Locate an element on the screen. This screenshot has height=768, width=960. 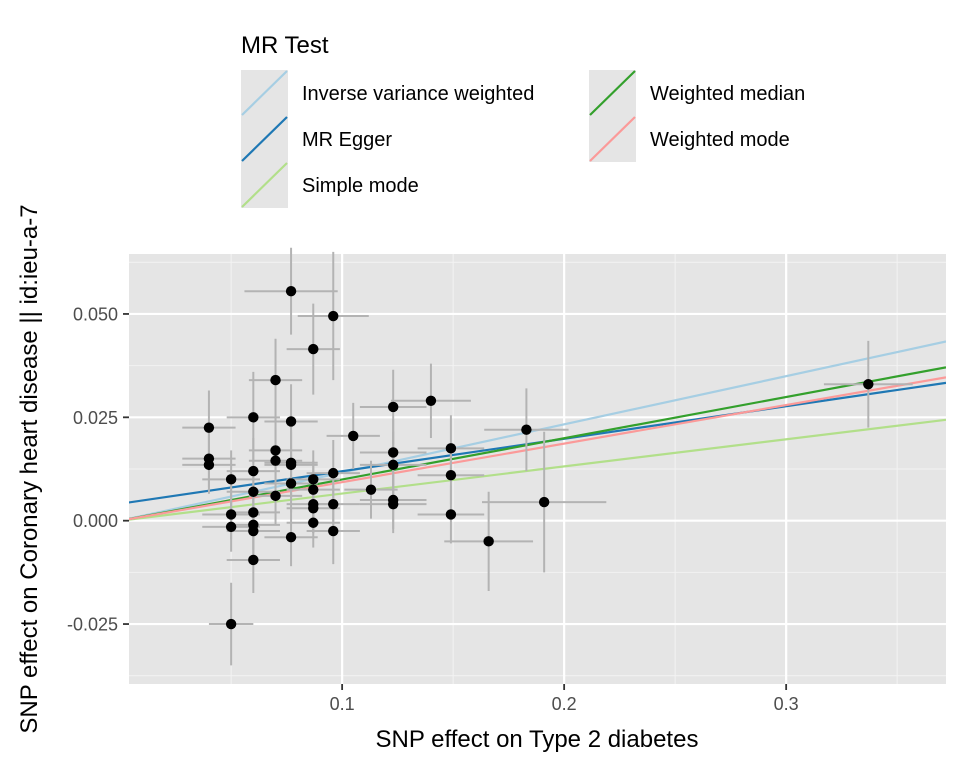
y-axis: -0.025 0.000 0.025 0.050 is located at coordinates (98, 469).